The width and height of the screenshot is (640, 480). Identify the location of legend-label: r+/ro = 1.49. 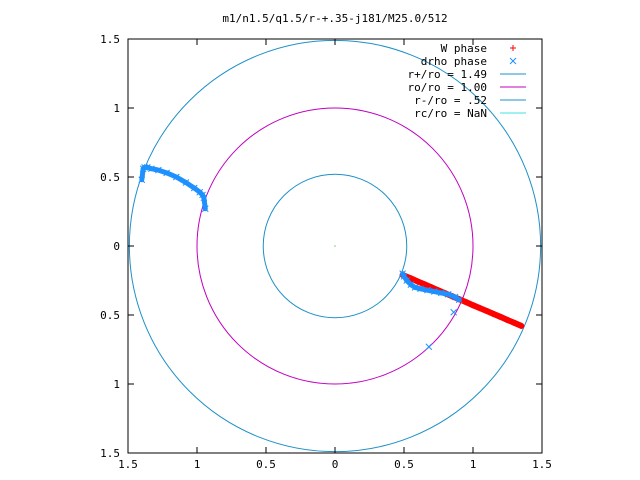
(447, 74).